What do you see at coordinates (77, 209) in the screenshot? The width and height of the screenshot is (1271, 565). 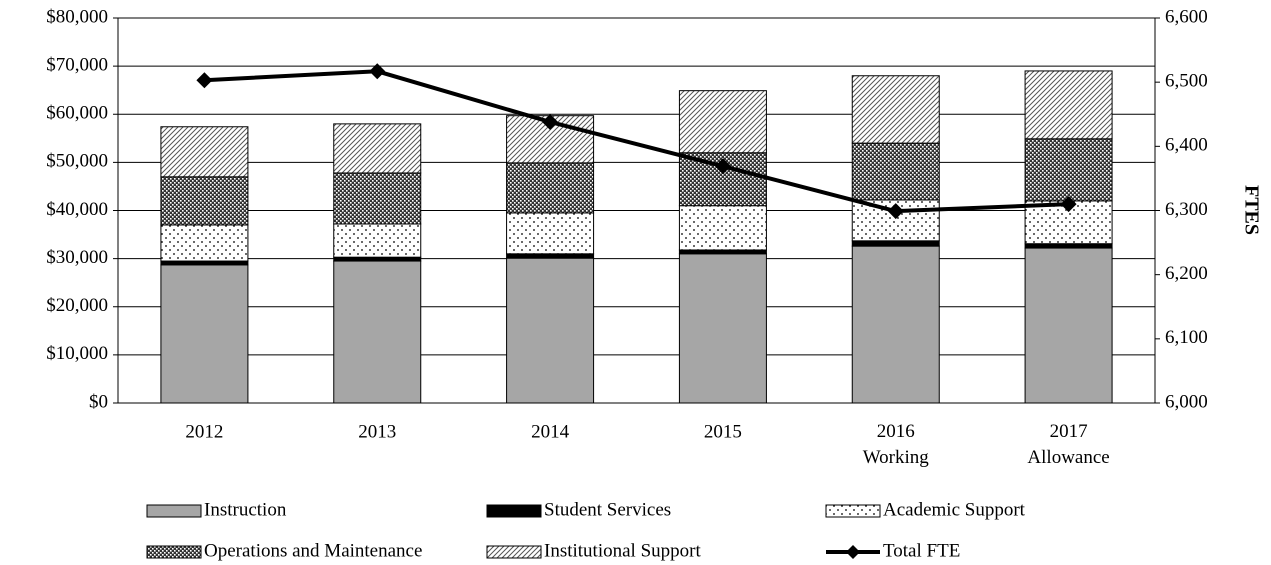 I see `y-tick-label: $40,000` at bounding box center [77, 209].